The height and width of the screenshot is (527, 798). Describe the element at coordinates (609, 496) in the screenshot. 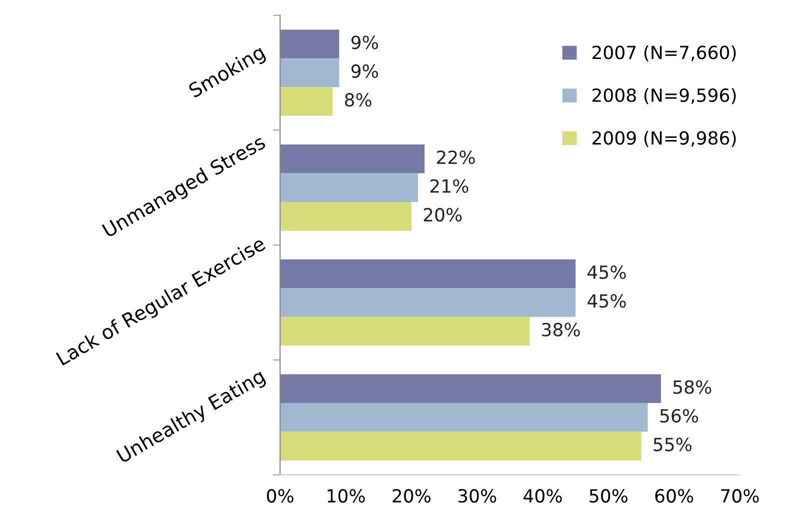

I see `x-tick-label: 50%` at that location.